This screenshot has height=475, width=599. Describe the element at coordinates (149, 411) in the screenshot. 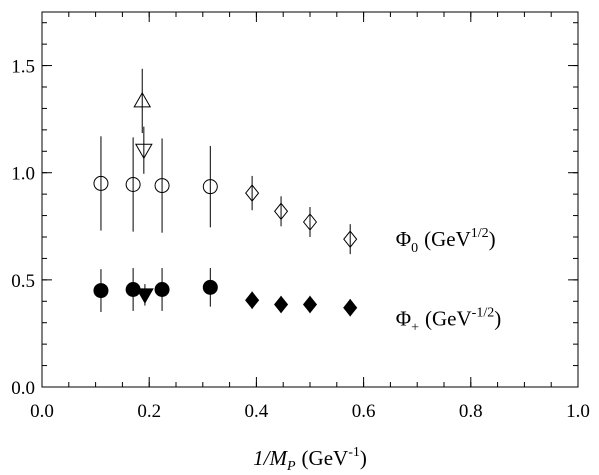

I see `x-tick-label: 0.2` at that location.